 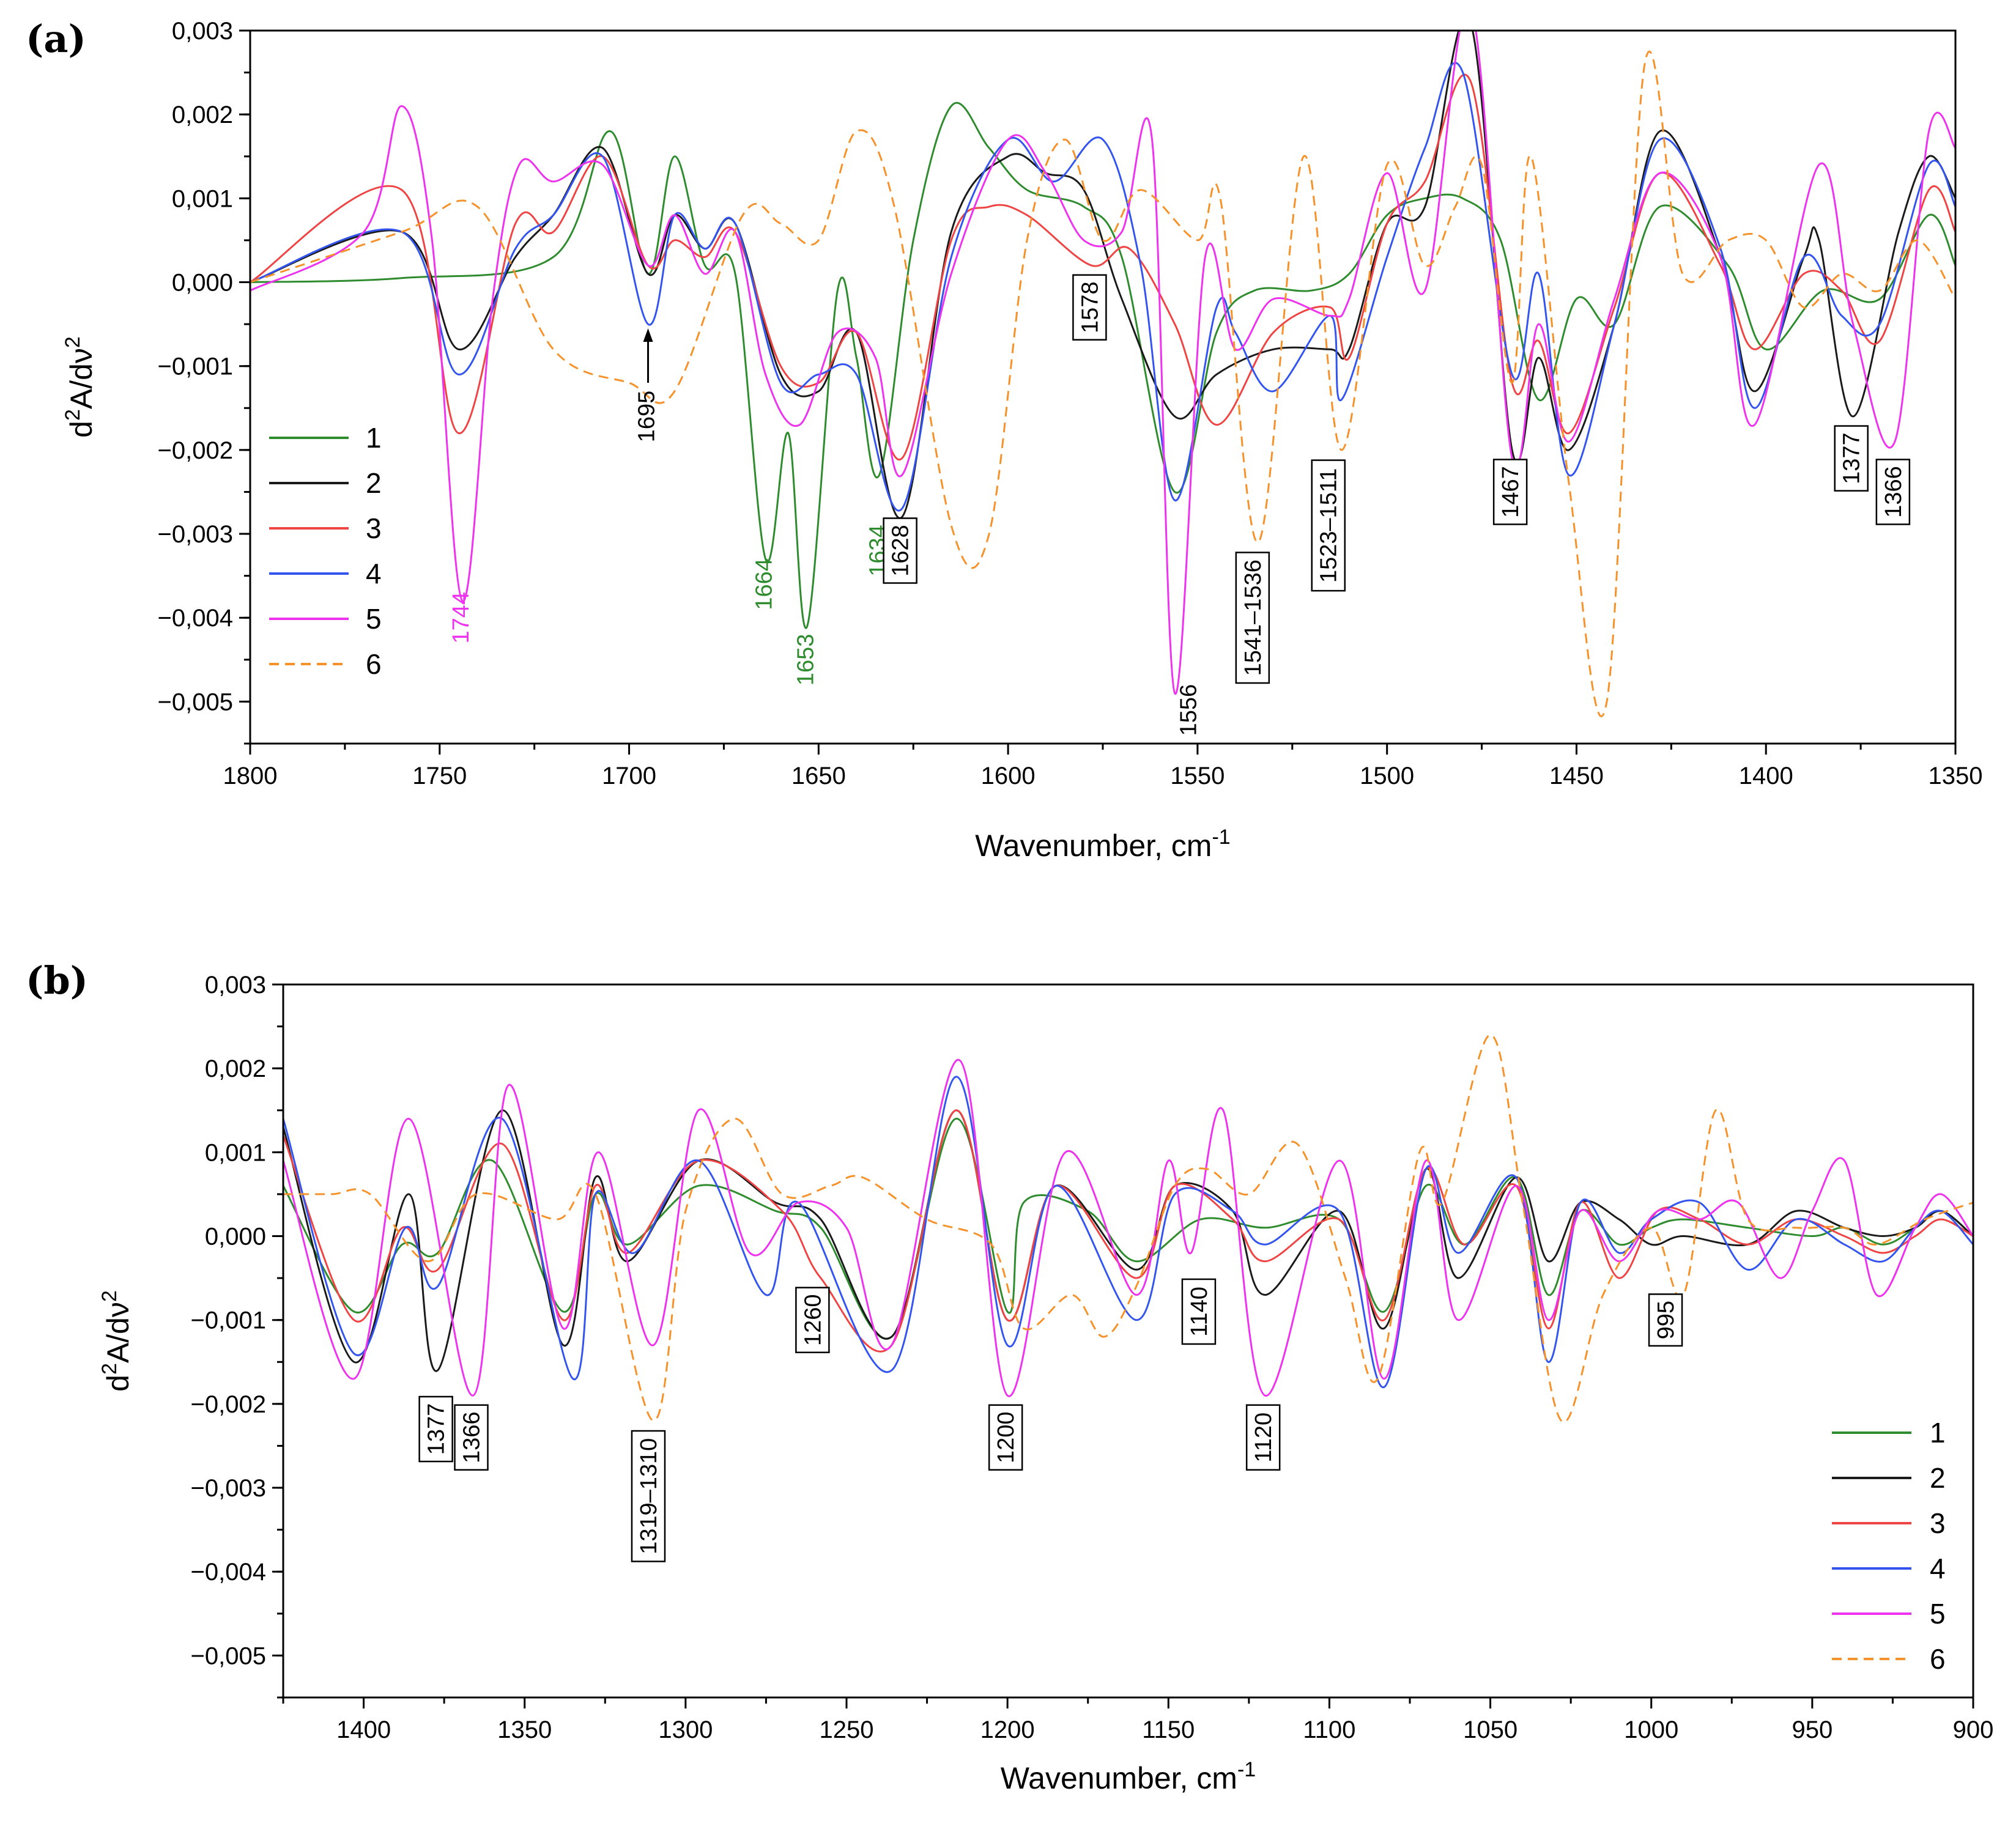 What do you see at coordinates (764, 584) in the screenshot?
I see `annotation-label: 1664` at bounding box center [764, 584].